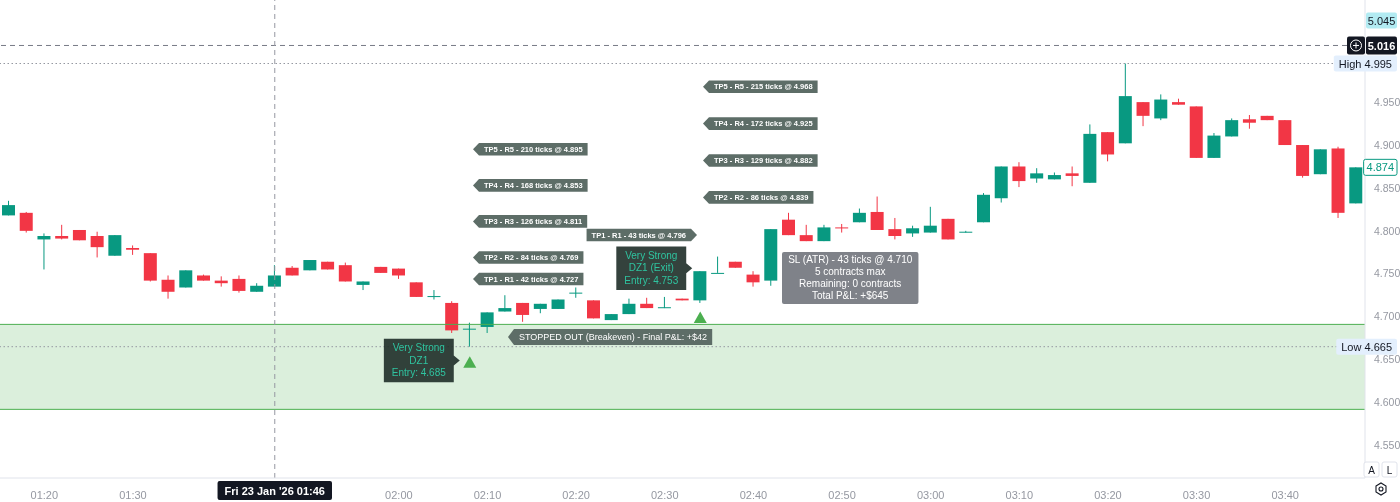  Describe the element at coordinates (1387, 230) in the screenshot. I see `y-tick-label: 4.800` at that location.